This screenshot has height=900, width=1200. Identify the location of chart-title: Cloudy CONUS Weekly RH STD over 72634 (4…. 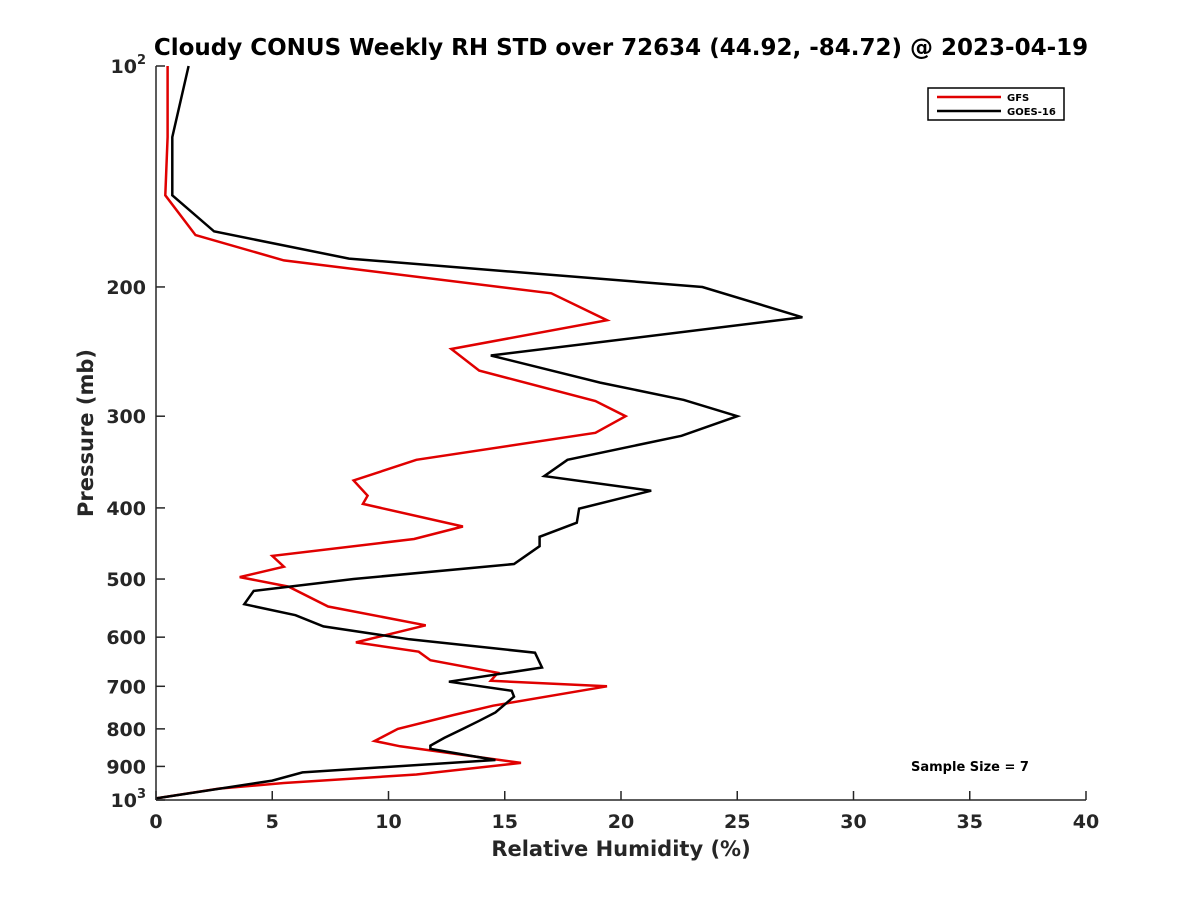
(621, 48).